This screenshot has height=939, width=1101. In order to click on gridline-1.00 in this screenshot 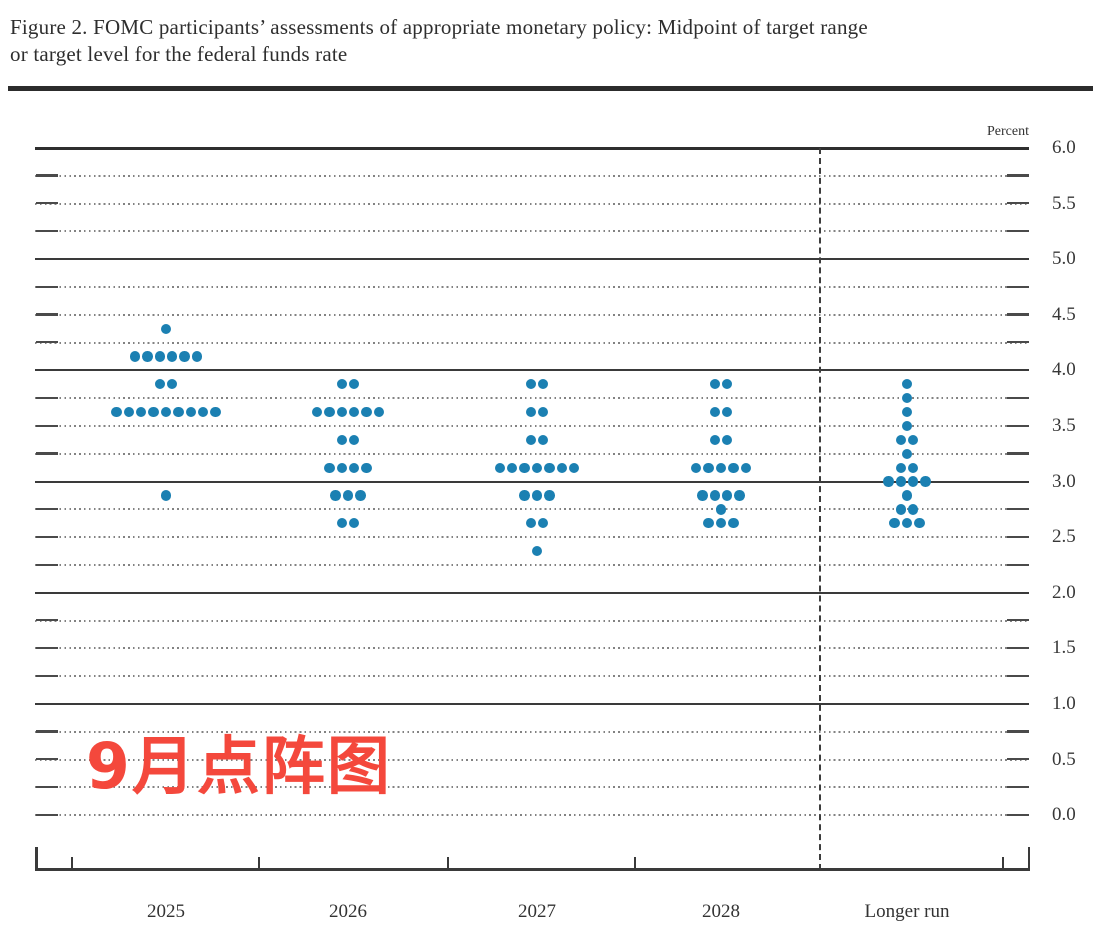, I will do `click(532, 704)`.